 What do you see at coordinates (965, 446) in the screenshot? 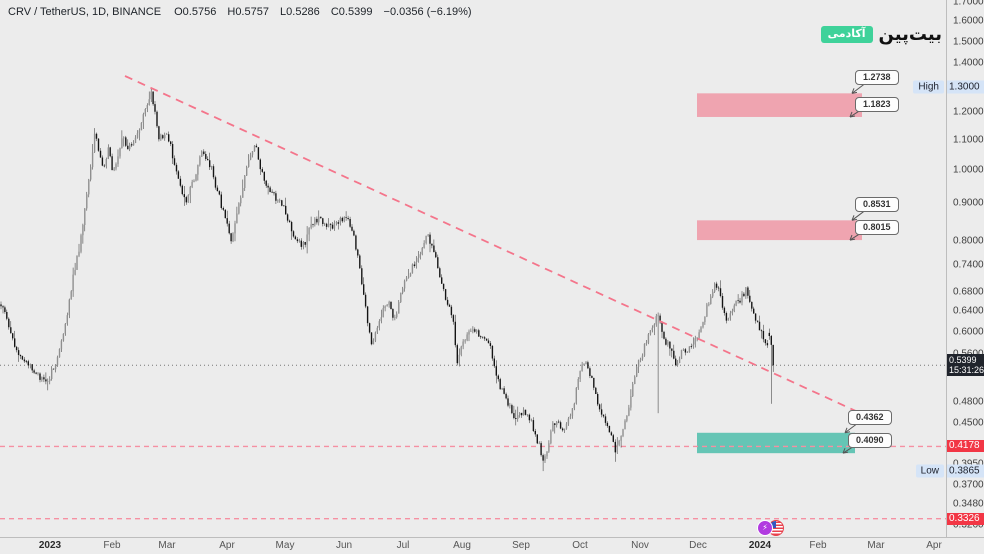
I see `alert-price-badge: 0.4178` at bounding box center [965, 446].